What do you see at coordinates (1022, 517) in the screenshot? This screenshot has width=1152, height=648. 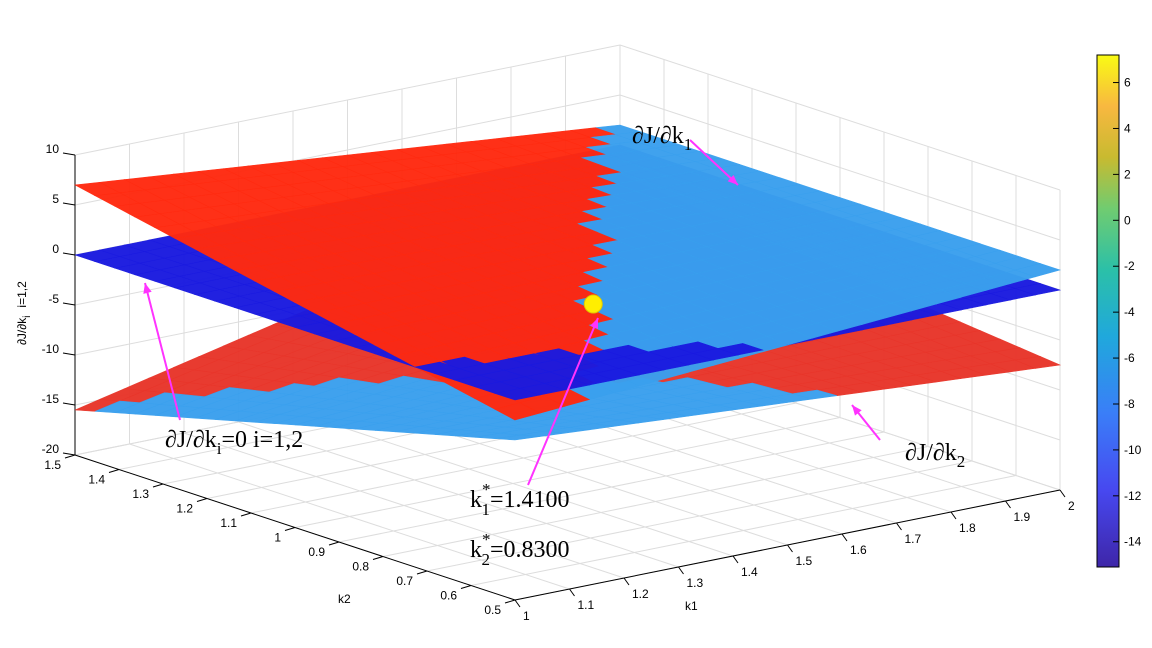 I see `x-tick-label: 1.9` at bounding box center [1022, 517].